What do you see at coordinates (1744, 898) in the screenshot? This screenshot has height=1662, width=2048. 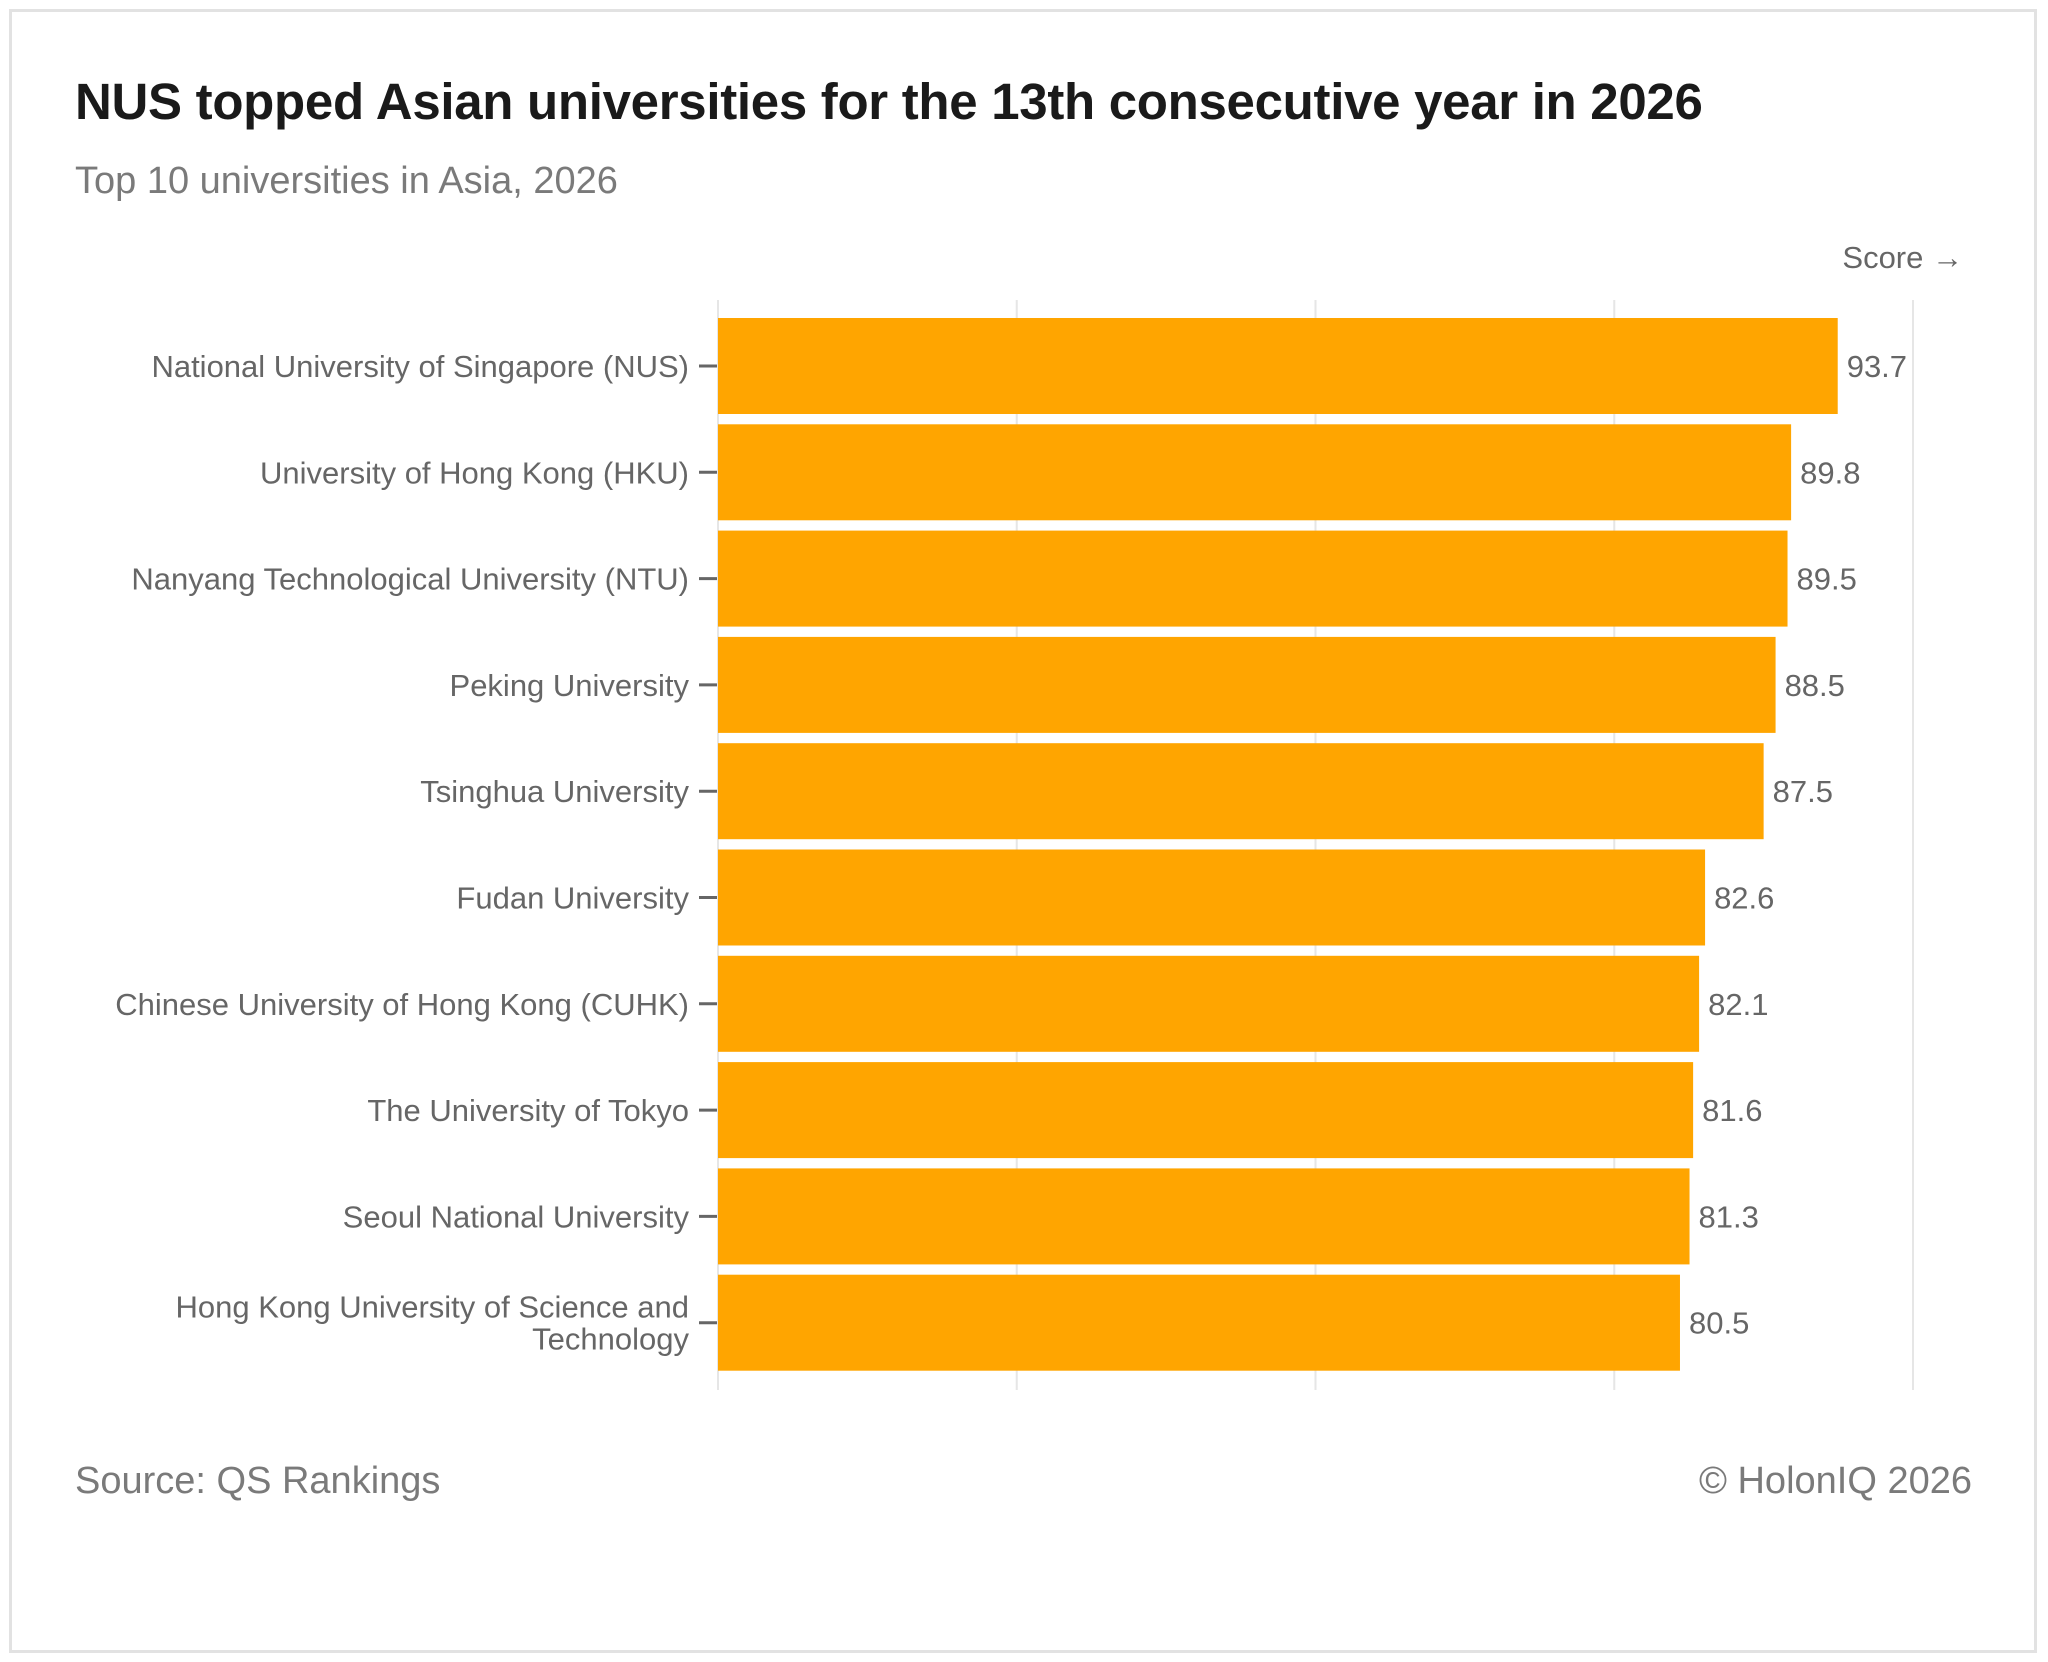 I see `data-label-6: 82.6` at bounding box center [1744, 898].